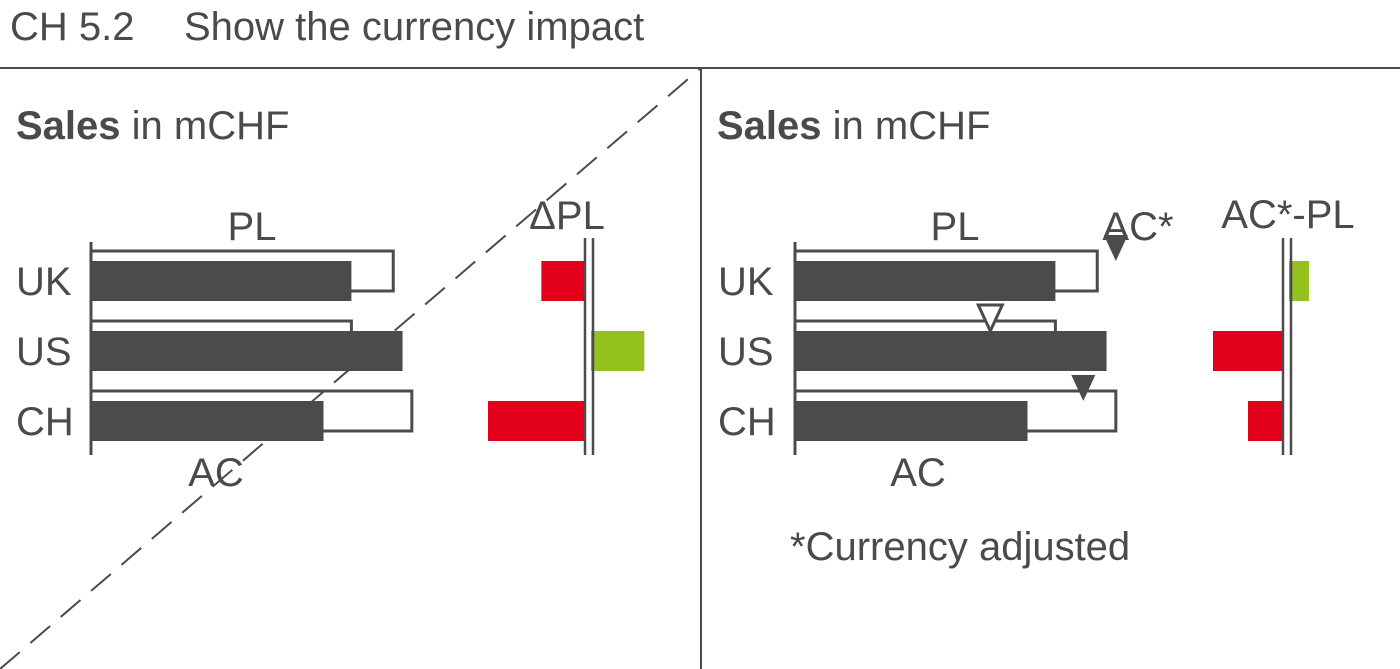  Describe the element at coordinates (45, 422) in the screenshot. I see `left-category-label-ch: CH` at that location.